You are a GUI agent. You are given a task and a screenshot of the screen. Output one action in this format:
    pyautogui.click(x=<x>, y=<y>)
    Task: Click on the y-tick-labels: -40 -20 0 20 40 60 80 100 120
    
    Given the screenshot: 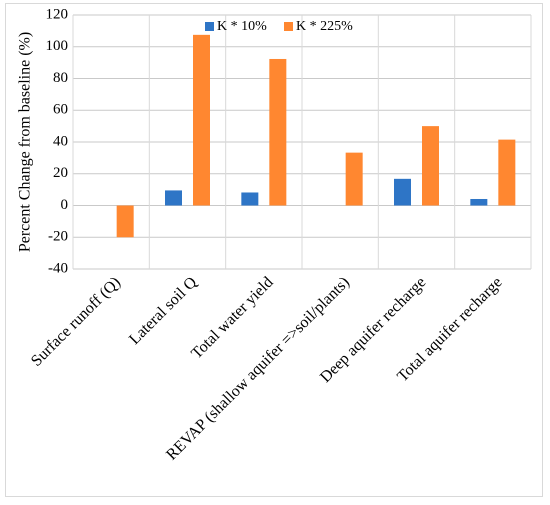 What is the action you would take?
    pyautogui.click(x=57, y=141)
    